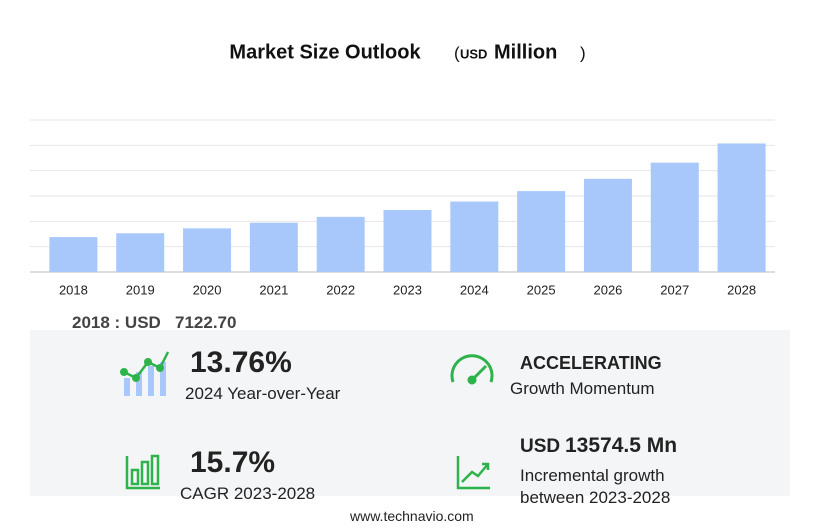 This screenshot has width=816, height=528. What do you see at coordinates (140, 289) in the screenshot?
I see `x-tick-label: 2019` at bounding box center [140, 289].